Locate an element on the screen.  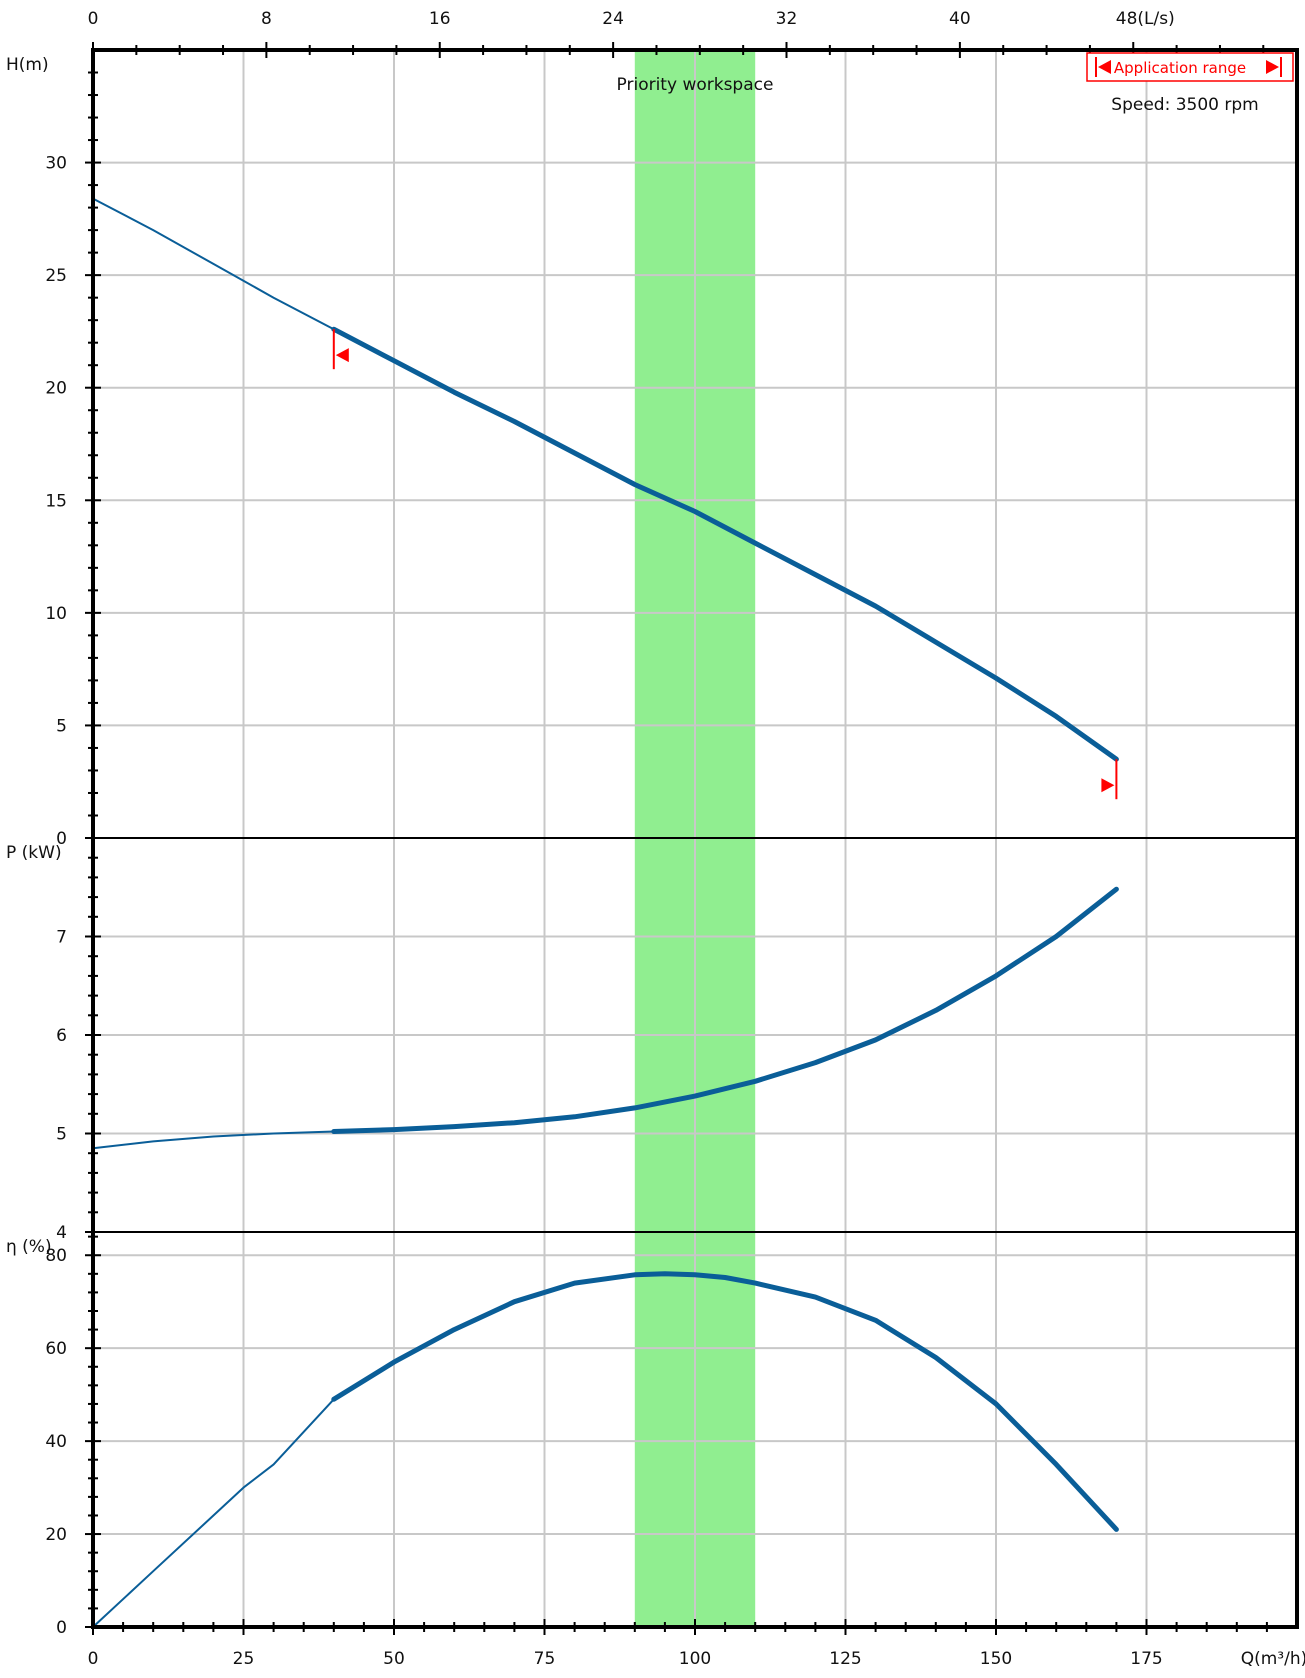
head-y-tick-label: 15 is located at coordinates (56, 501).